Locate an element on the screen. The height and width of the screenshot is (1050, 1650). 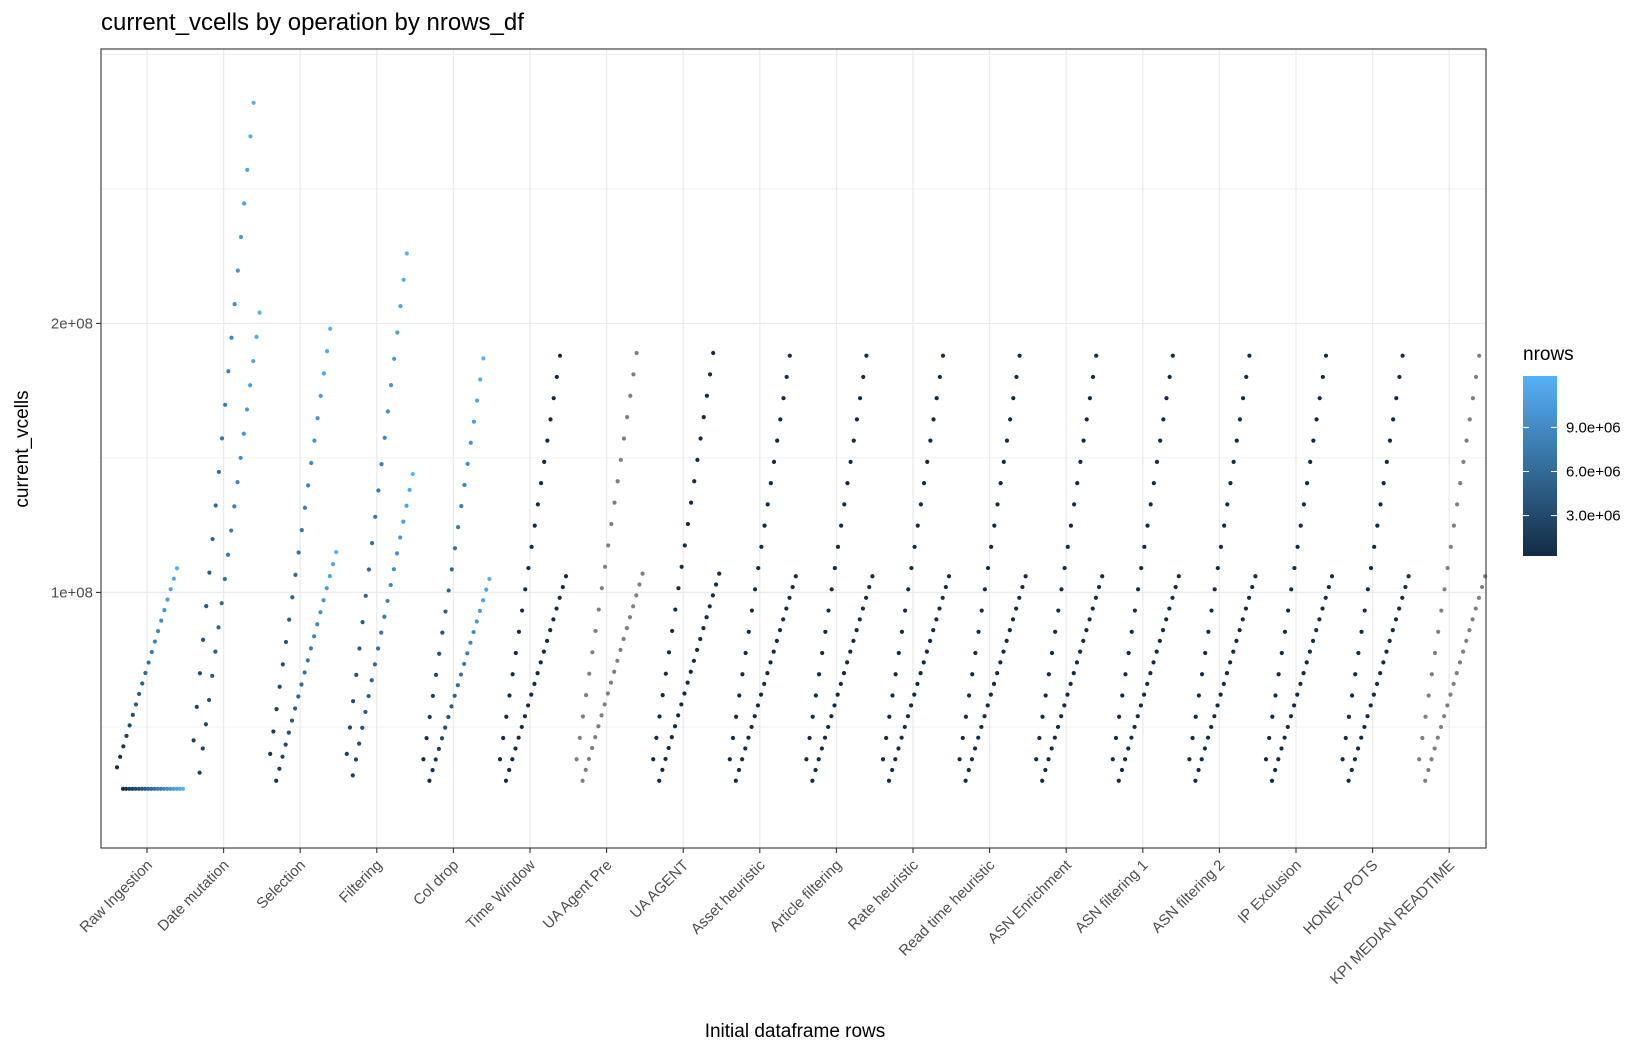
x-tick-label: UA AGENT is located at coordinates (659, 889).